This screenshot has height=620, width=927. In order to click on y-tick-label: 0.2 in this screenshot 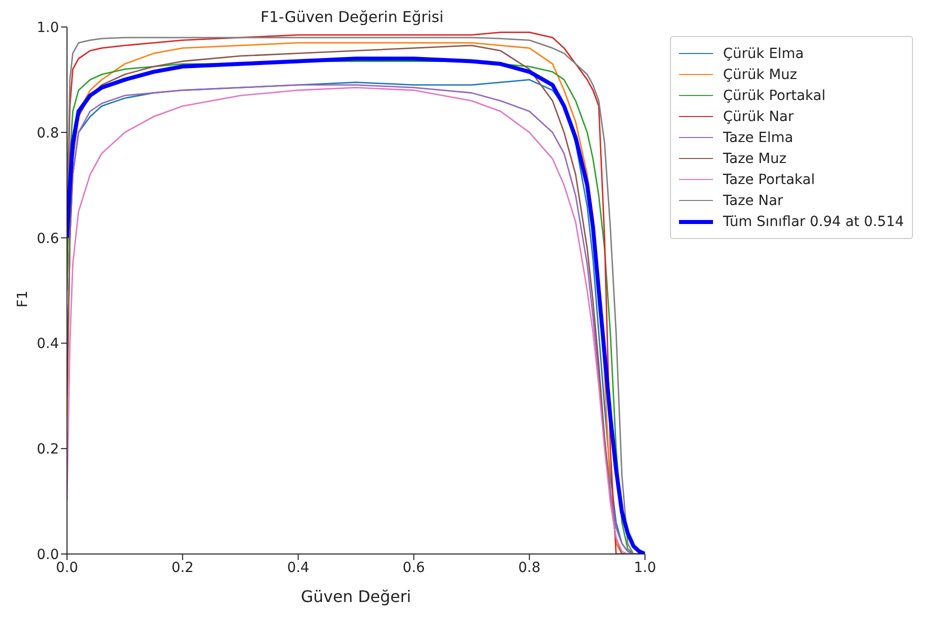, I will do `click(47, 450)`.